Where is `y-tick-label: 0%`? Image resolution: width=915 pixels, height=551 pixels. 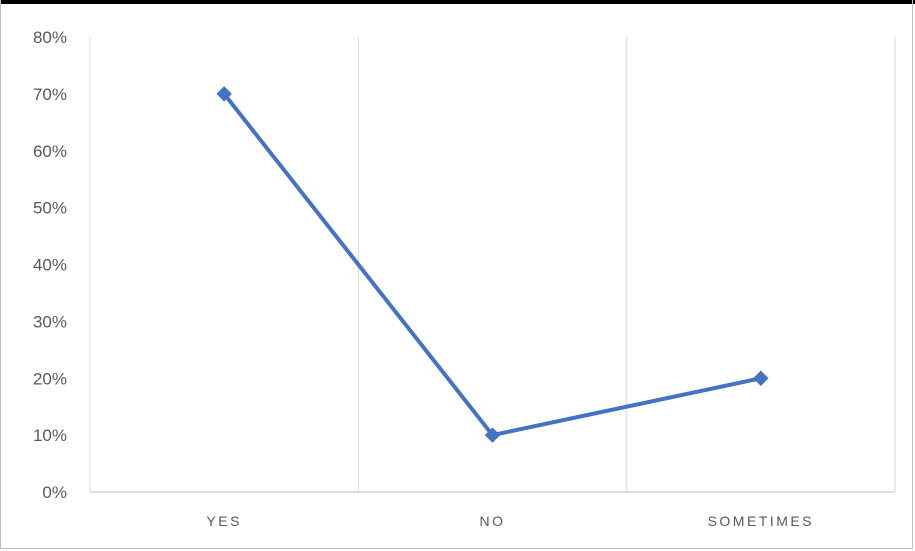
y-tick-label: 0% is located at coordinates (54, 492).